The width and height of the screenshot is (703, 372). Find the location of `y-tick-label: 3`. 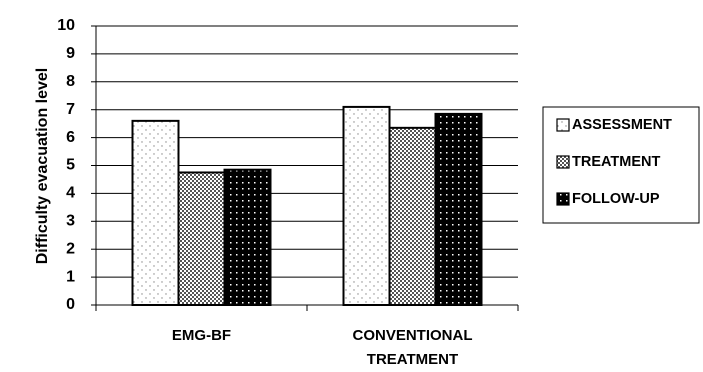

y-tick-label: 3 is located at coordinates (70, 221).